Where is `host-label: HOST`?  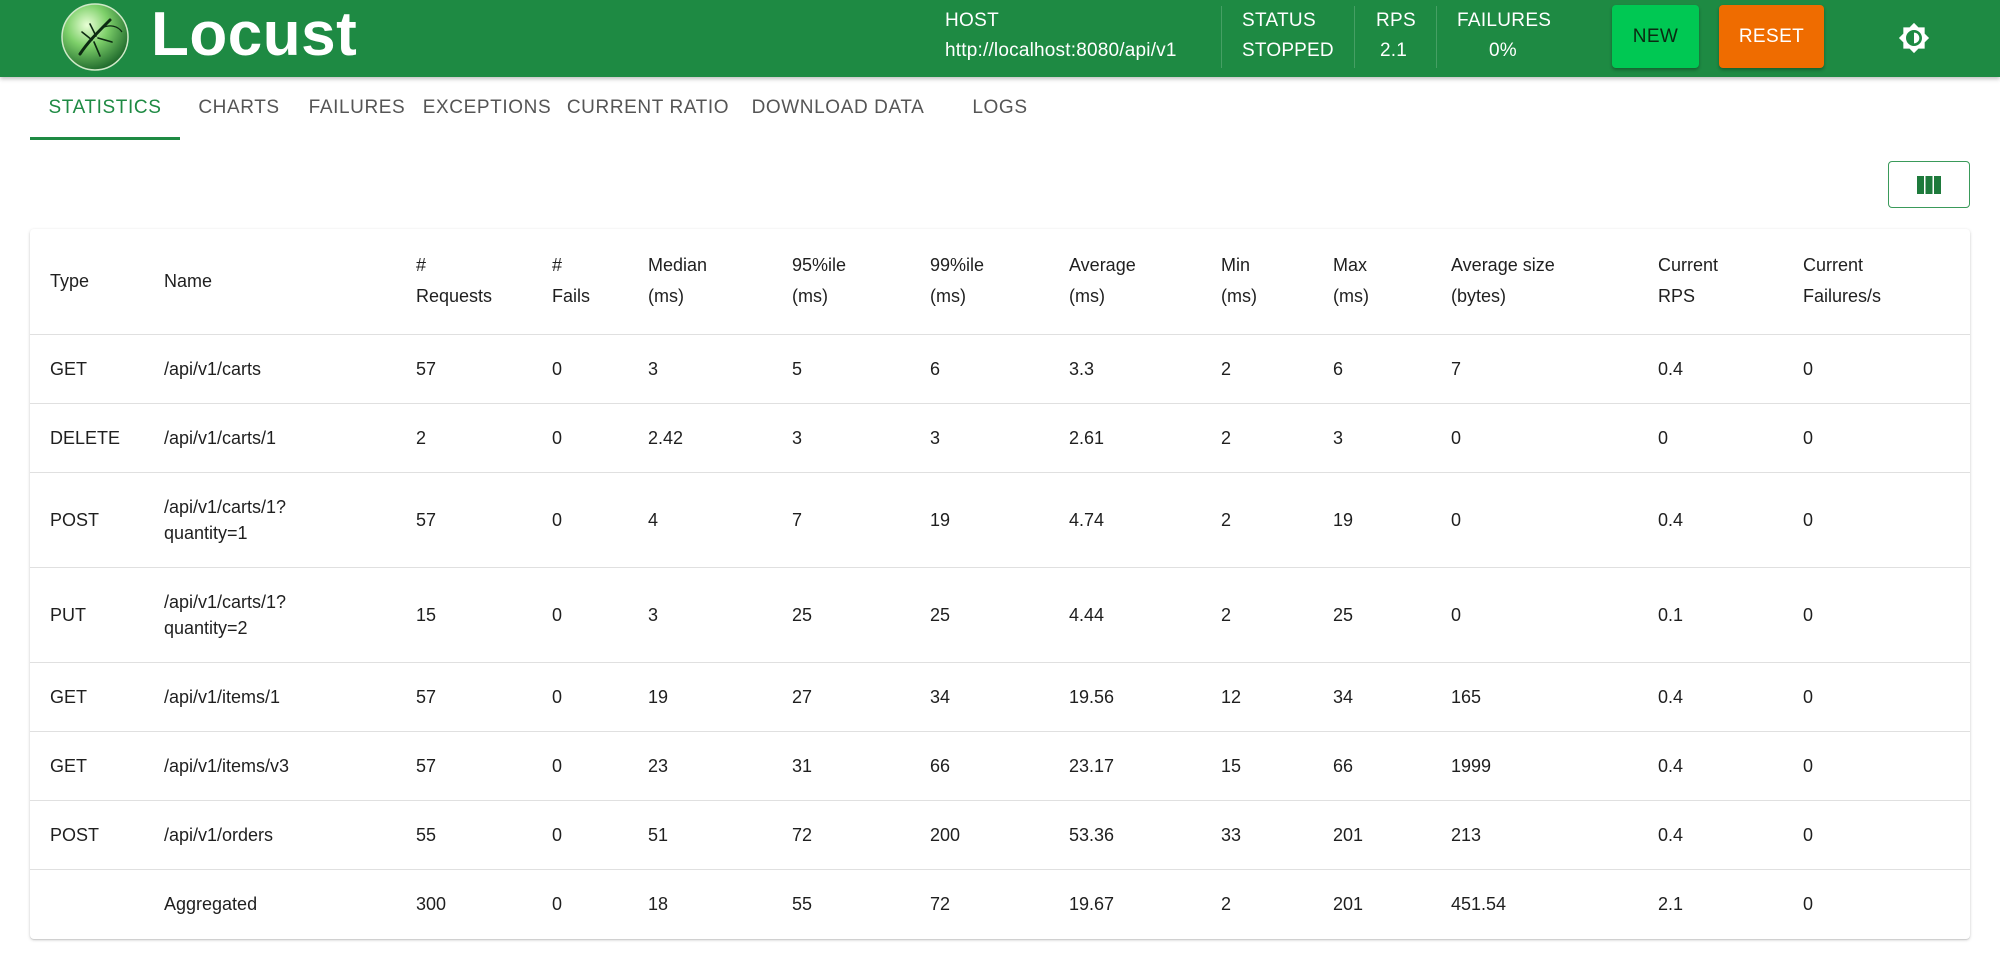
host-label: HOST is located at coordinates (972, 20).